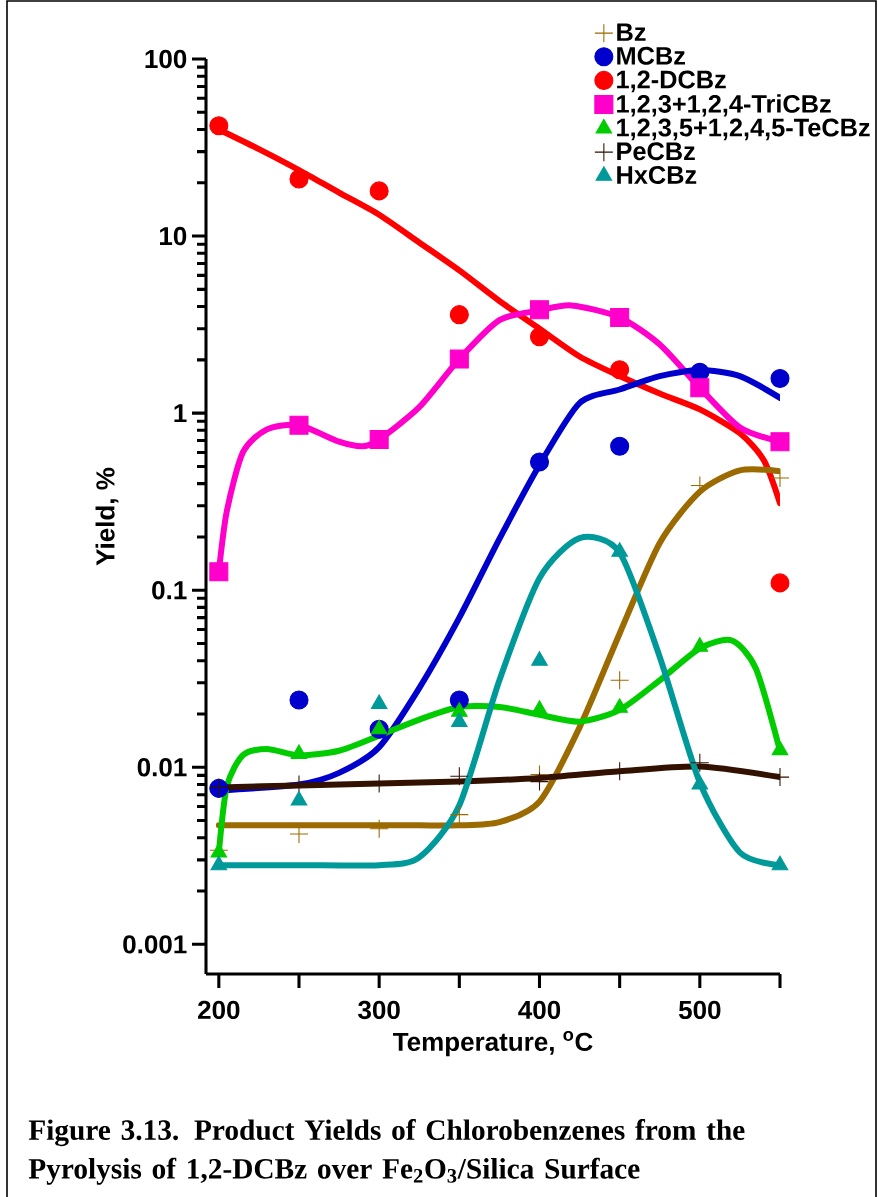  What do you see at coordinates (493, 1043) in the screenshot?
I see `x-axis-title: Temperature, $^{o}$C` at bounding box center [493, 1043].